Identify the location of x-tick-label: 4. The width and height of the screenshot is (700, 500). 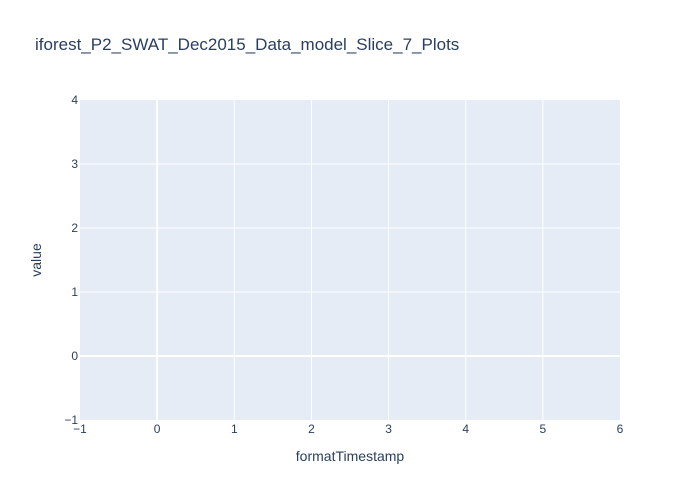
(465, 429).